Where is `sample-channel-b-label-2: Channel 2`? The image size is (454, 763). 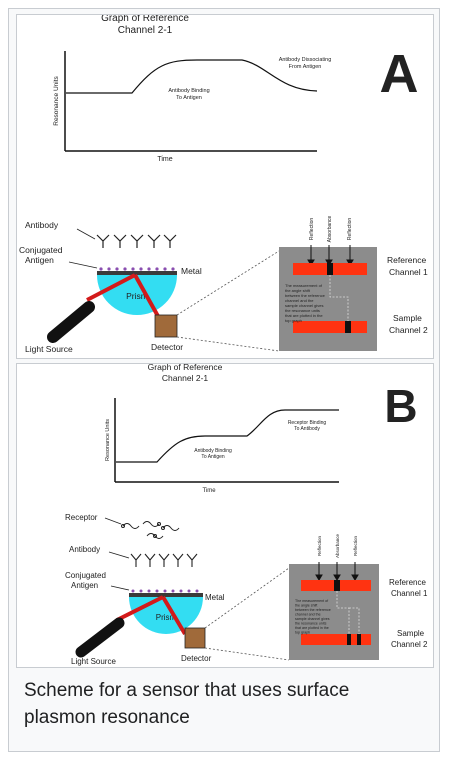
sample-channel-b-label-2: Channel 2 is located at coordinates (409, 644).